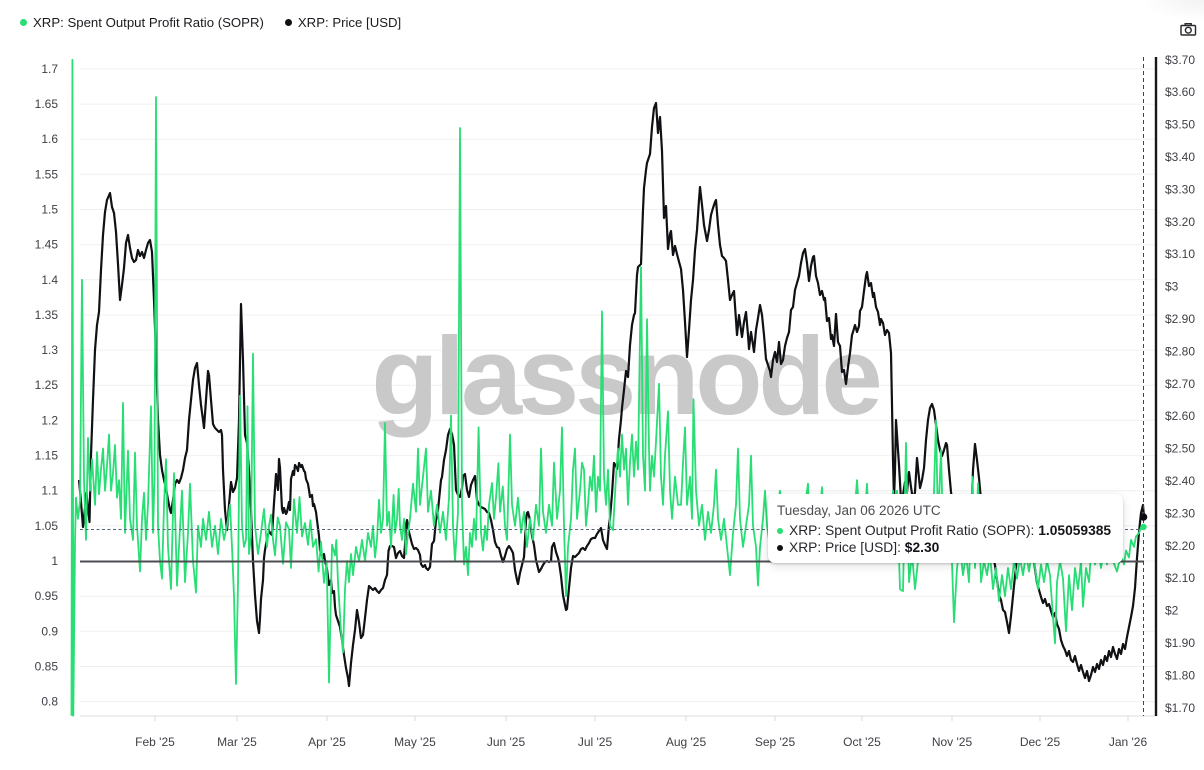 The height and width of the screenshot is (770, 1204). What do you see at coordinates (775, 742) in the screenshot?
I see `svg-text: Sep '25` at bounding box center [775, 742].